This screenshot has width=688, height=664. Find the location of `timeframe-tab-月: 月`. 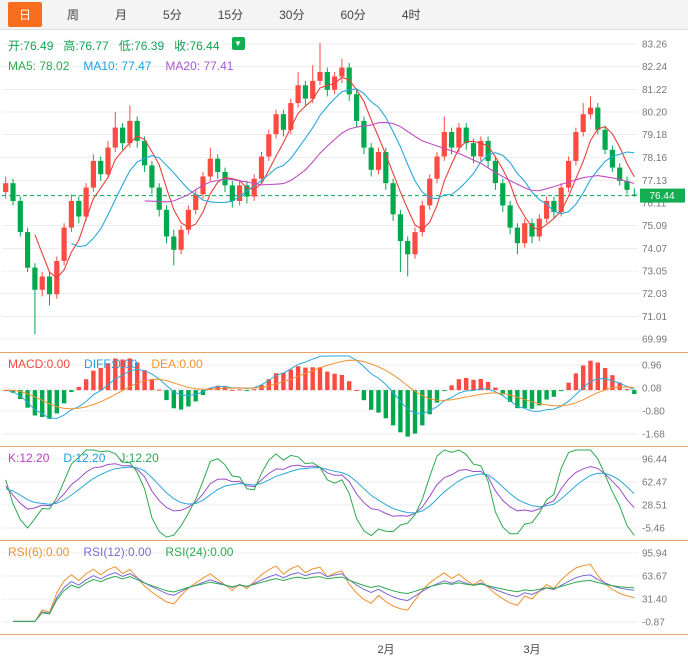

timeframe-tab-月: 月 is located at coordinates (121, 15).